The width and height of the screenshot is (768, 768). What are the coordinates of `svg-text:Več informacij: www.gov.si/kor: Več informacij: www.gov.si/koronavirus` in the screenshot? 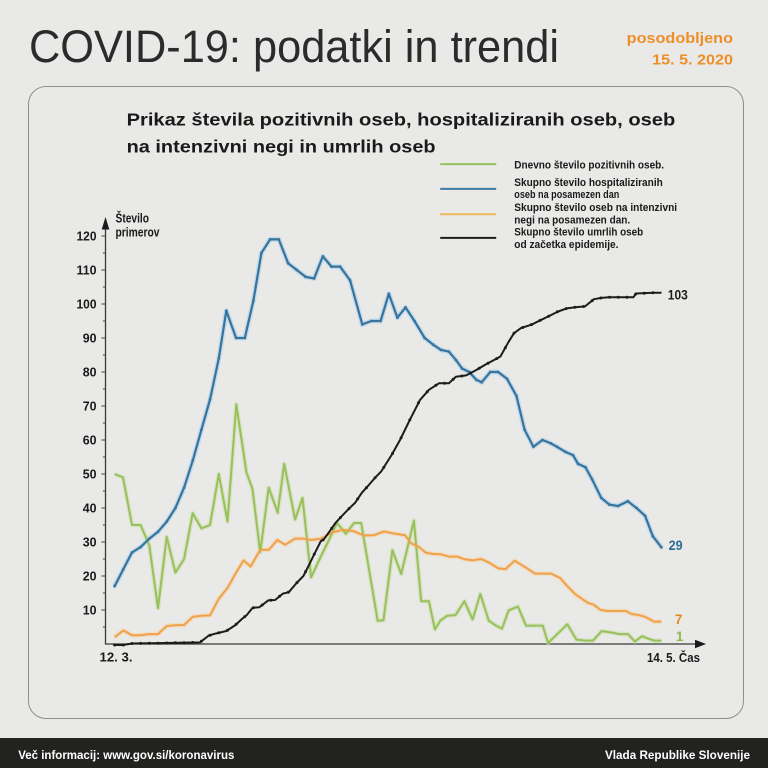 It's located at (126, 755).